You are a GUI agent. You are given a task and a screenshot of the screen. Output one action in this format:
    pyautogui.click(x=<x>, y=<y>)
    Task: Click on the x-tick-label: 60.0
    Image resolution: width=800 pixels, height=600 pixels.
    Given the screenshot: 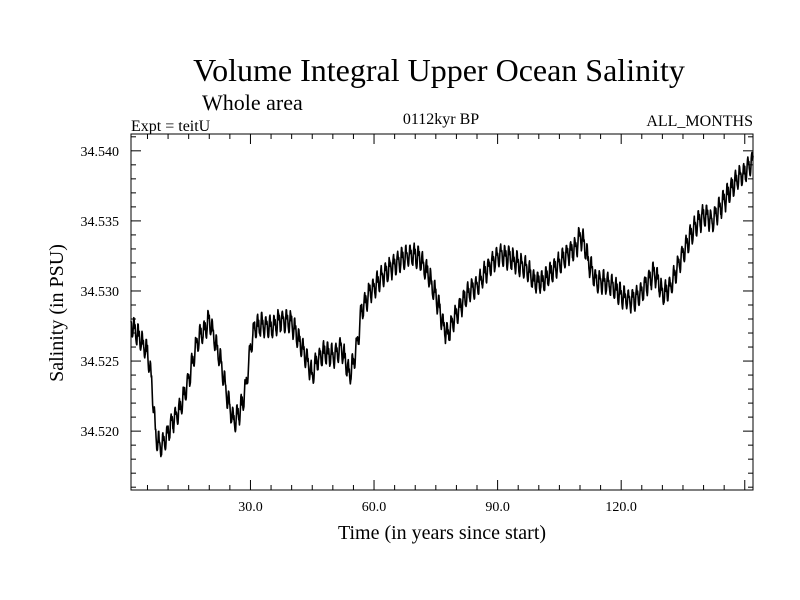 What is the action you would take?
    pyautogui.click(x=374, y=507)
    